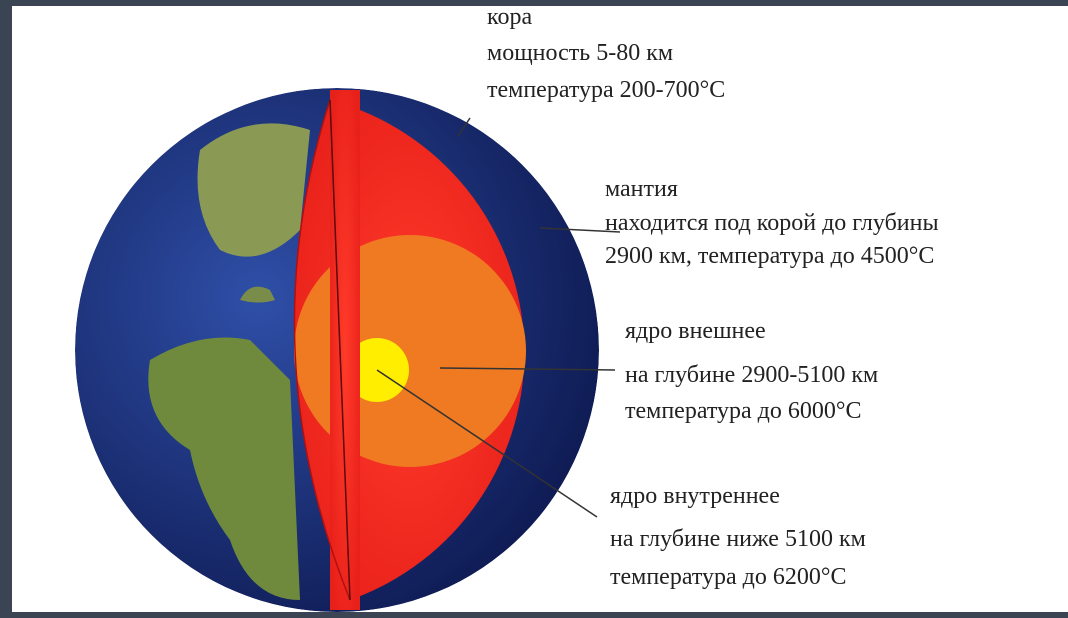  What do you see at coordinates (738, 539) in the screenshot?
I see `layer-text: на глубине ниже 5100 км` at bounding box center [738, 539].